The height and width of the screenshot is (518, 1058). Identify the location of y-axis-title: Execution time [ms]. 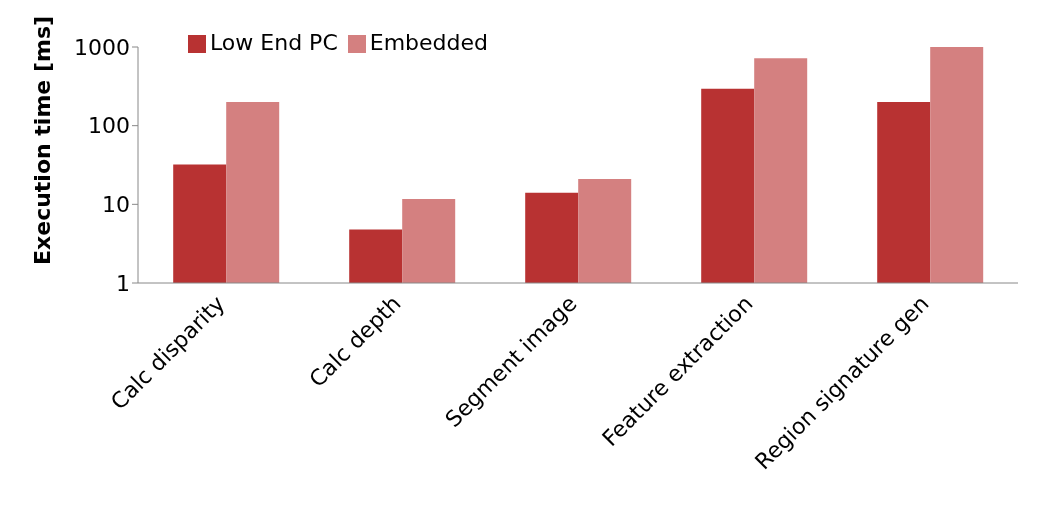
(42, 140).